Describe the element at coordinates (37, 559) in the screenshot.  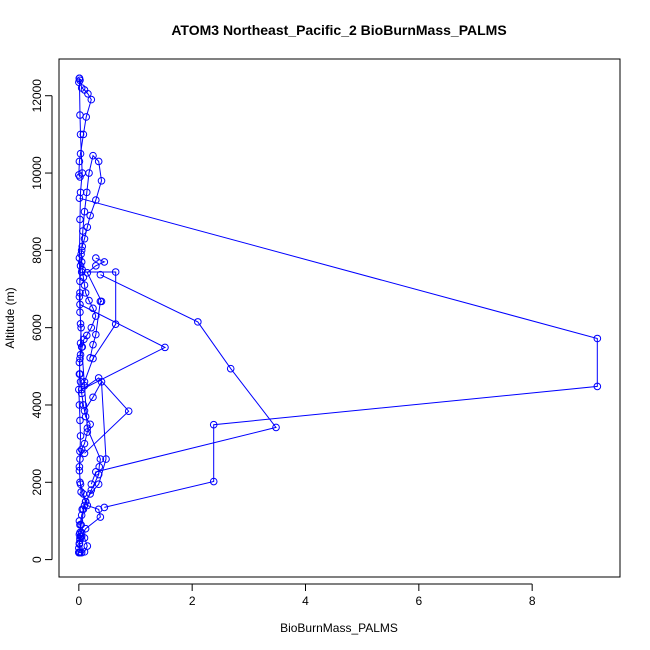
I see `y-tick-label: 0` at that location.